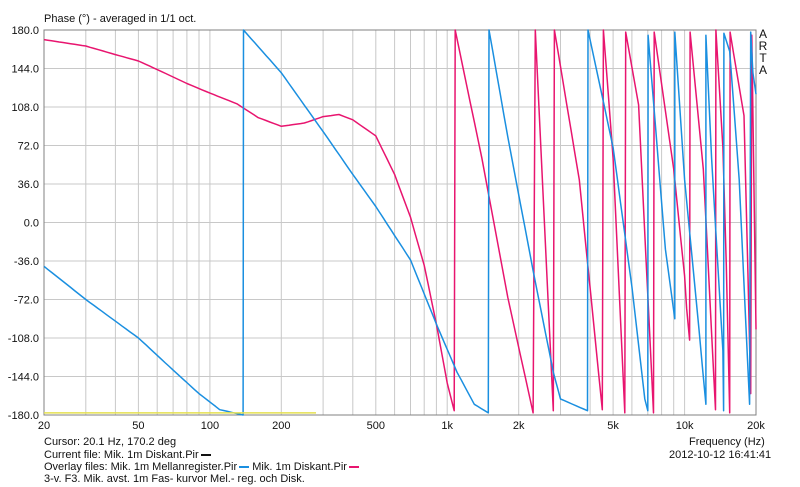 This screenshot has height=487, width=800. Describe the element at coordinates (26, 301) in the screenshot. I see `y-tick-label: -72.0` at that location.